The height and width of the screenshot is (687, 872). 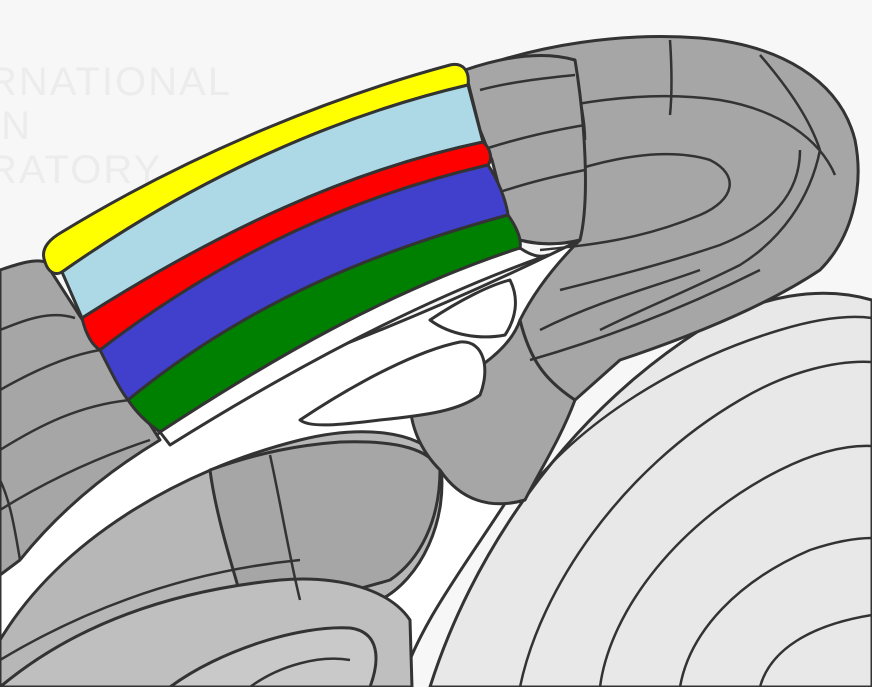 I want to click on right-cortex-segment, so click(x=525, y=150).